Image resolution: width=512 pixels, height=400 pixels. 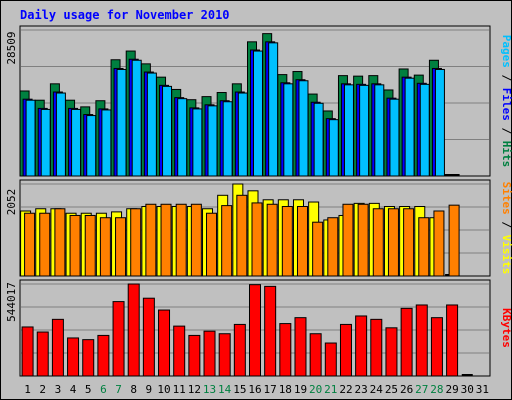 I want to click on x-tick-label-day-24: 24, so click(x=377, y=389).